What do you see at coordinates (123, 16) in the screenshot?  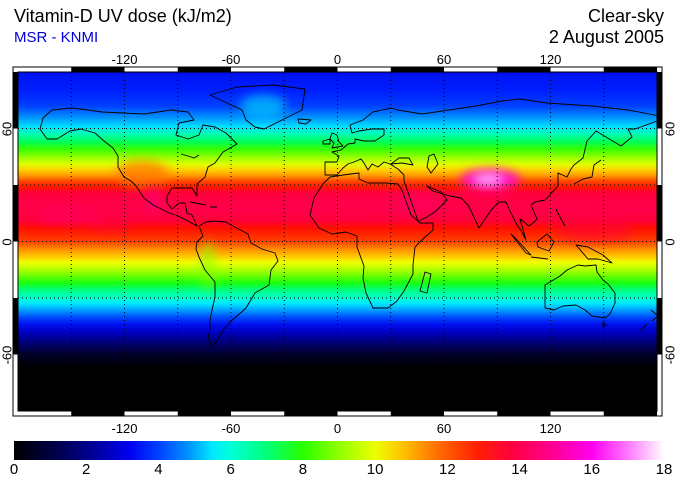 I see `figure-title: Vitamin-D UV dose (kJ/m2)` at bounding box center [123, 16].